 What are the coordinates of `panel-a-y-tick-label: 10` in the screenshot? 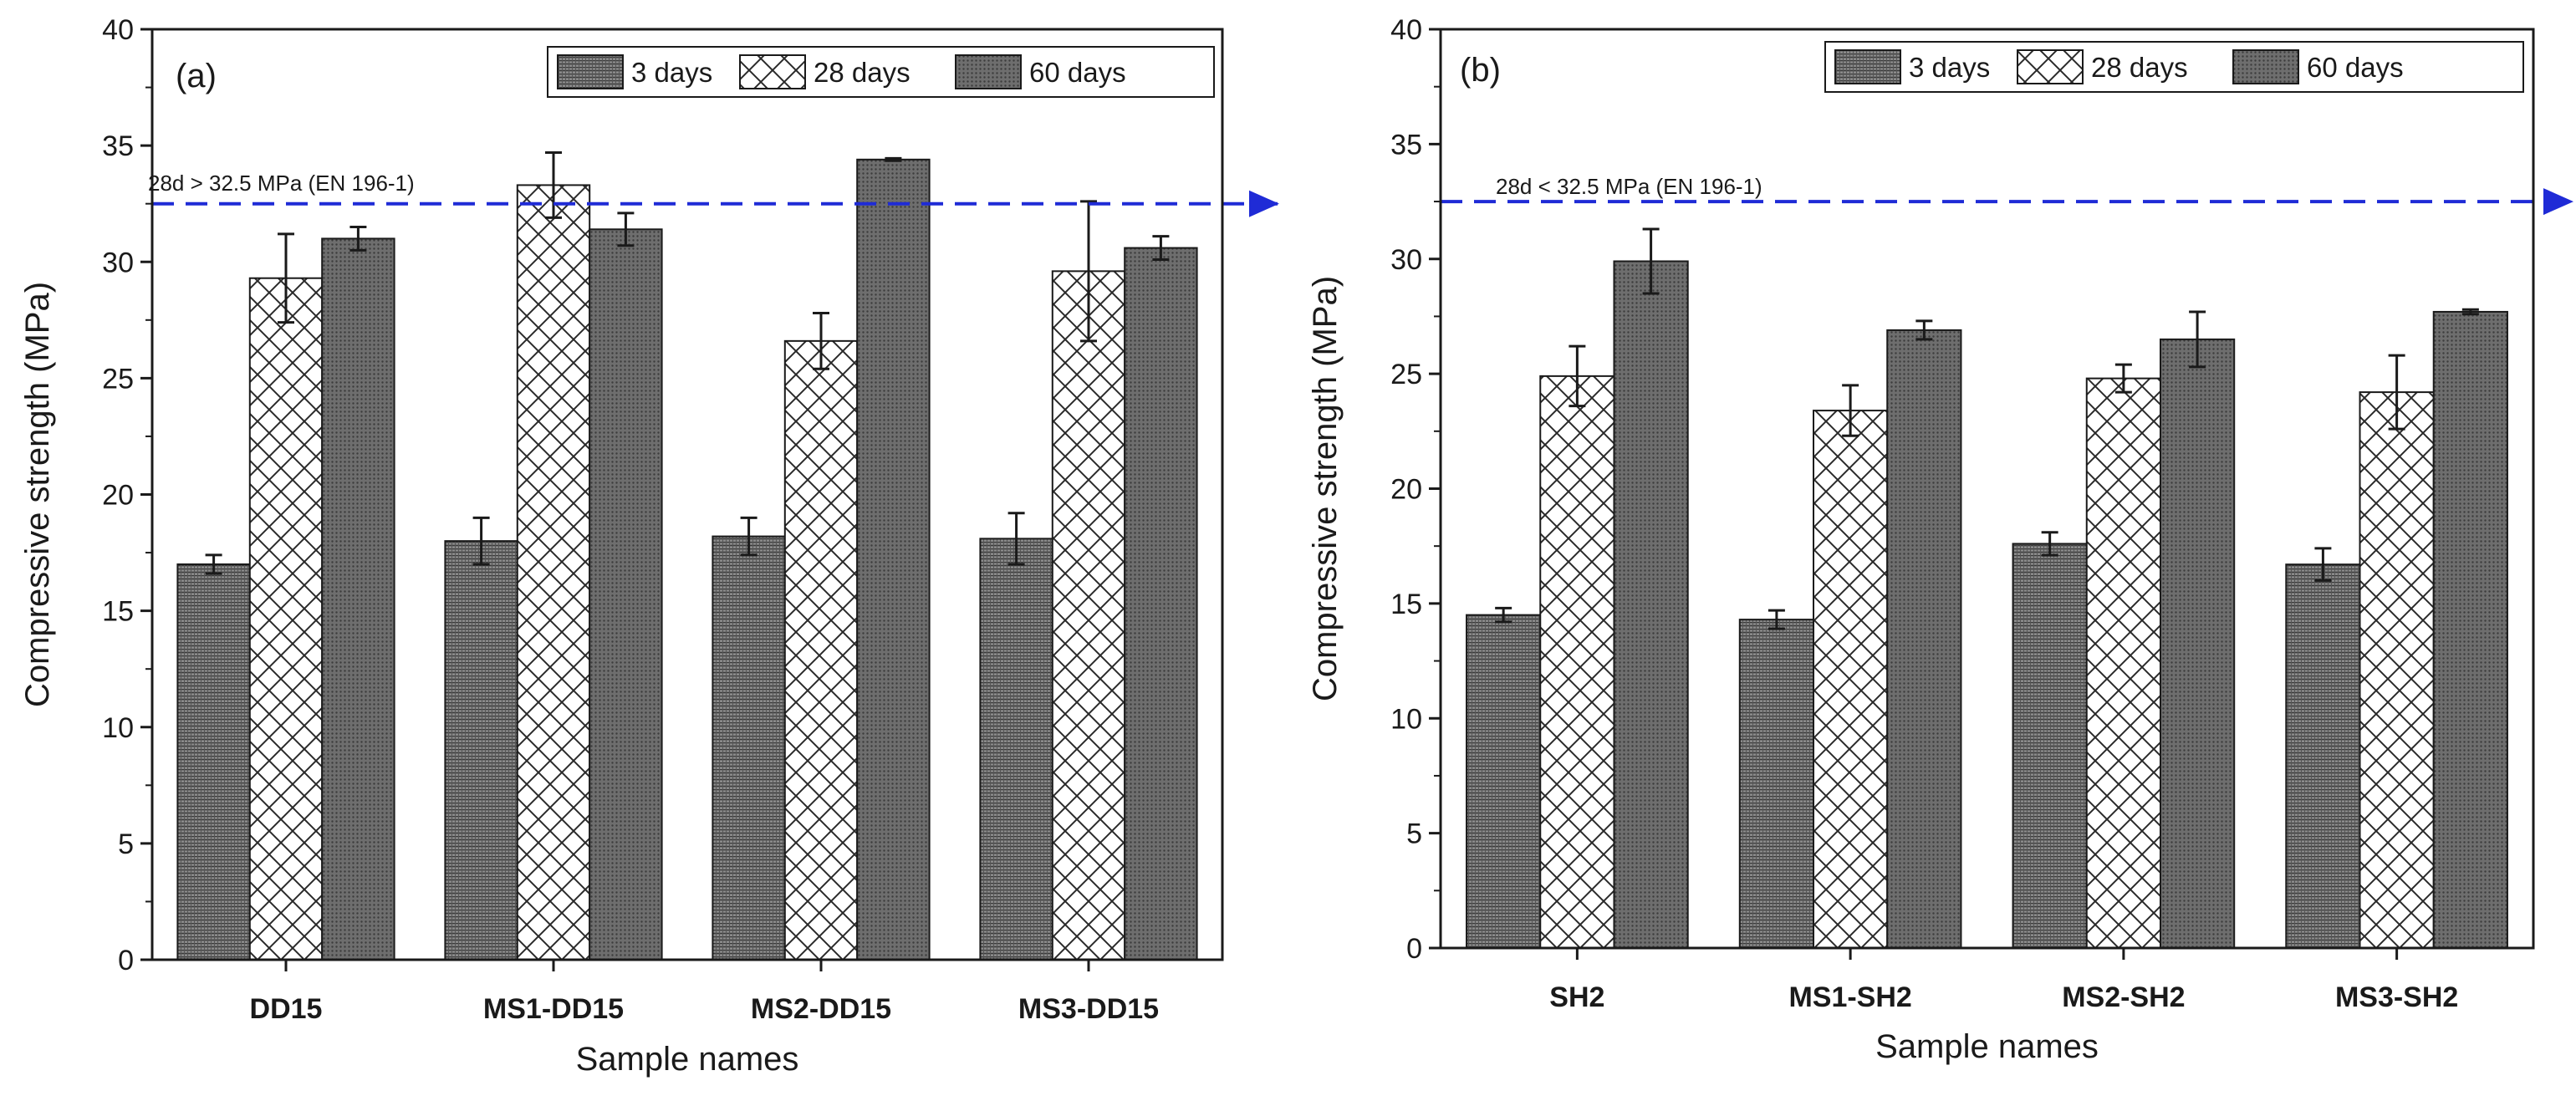 It's located at (118, 728).